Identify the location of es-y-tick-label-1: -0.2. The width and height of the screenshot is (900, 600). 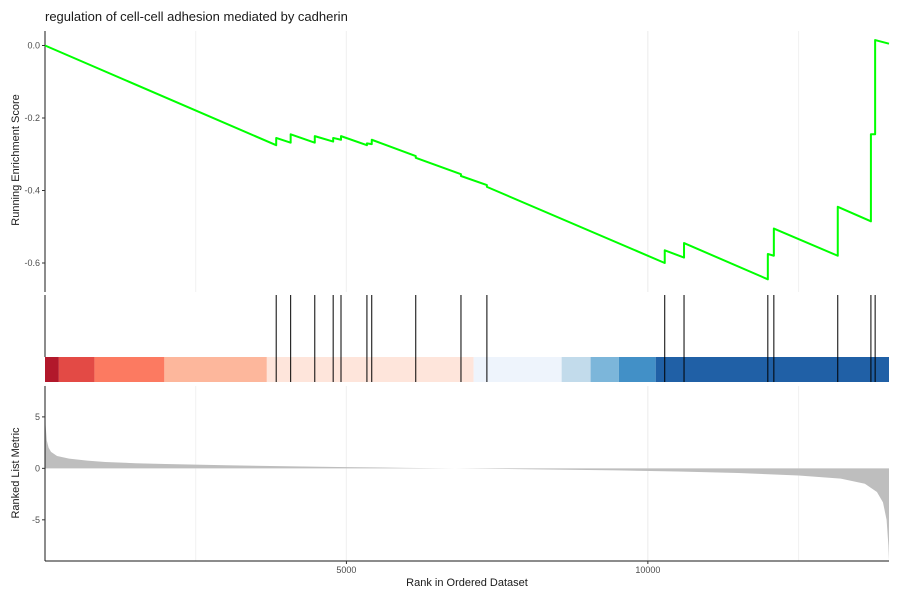
(32, 118).